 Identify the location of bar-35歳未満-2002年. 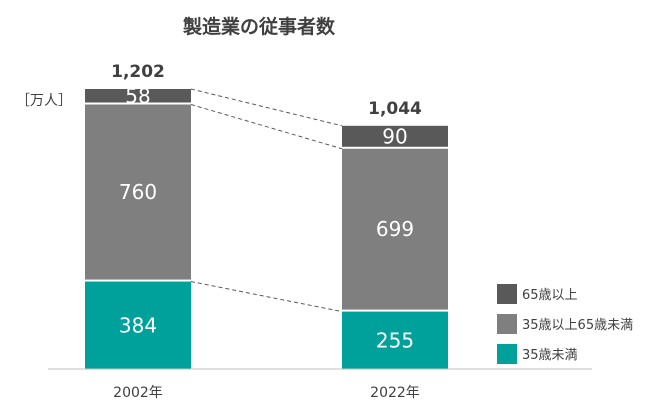
(138, 325).